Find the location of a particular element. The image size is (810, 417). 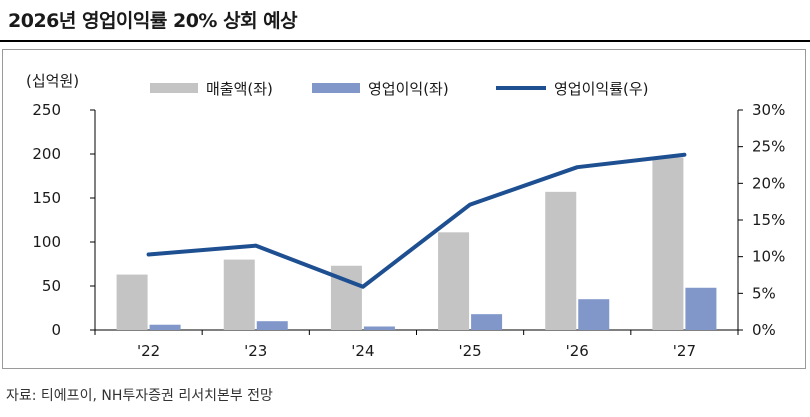

y-right-tick-label: 30% is located at coordinates (768, 110).